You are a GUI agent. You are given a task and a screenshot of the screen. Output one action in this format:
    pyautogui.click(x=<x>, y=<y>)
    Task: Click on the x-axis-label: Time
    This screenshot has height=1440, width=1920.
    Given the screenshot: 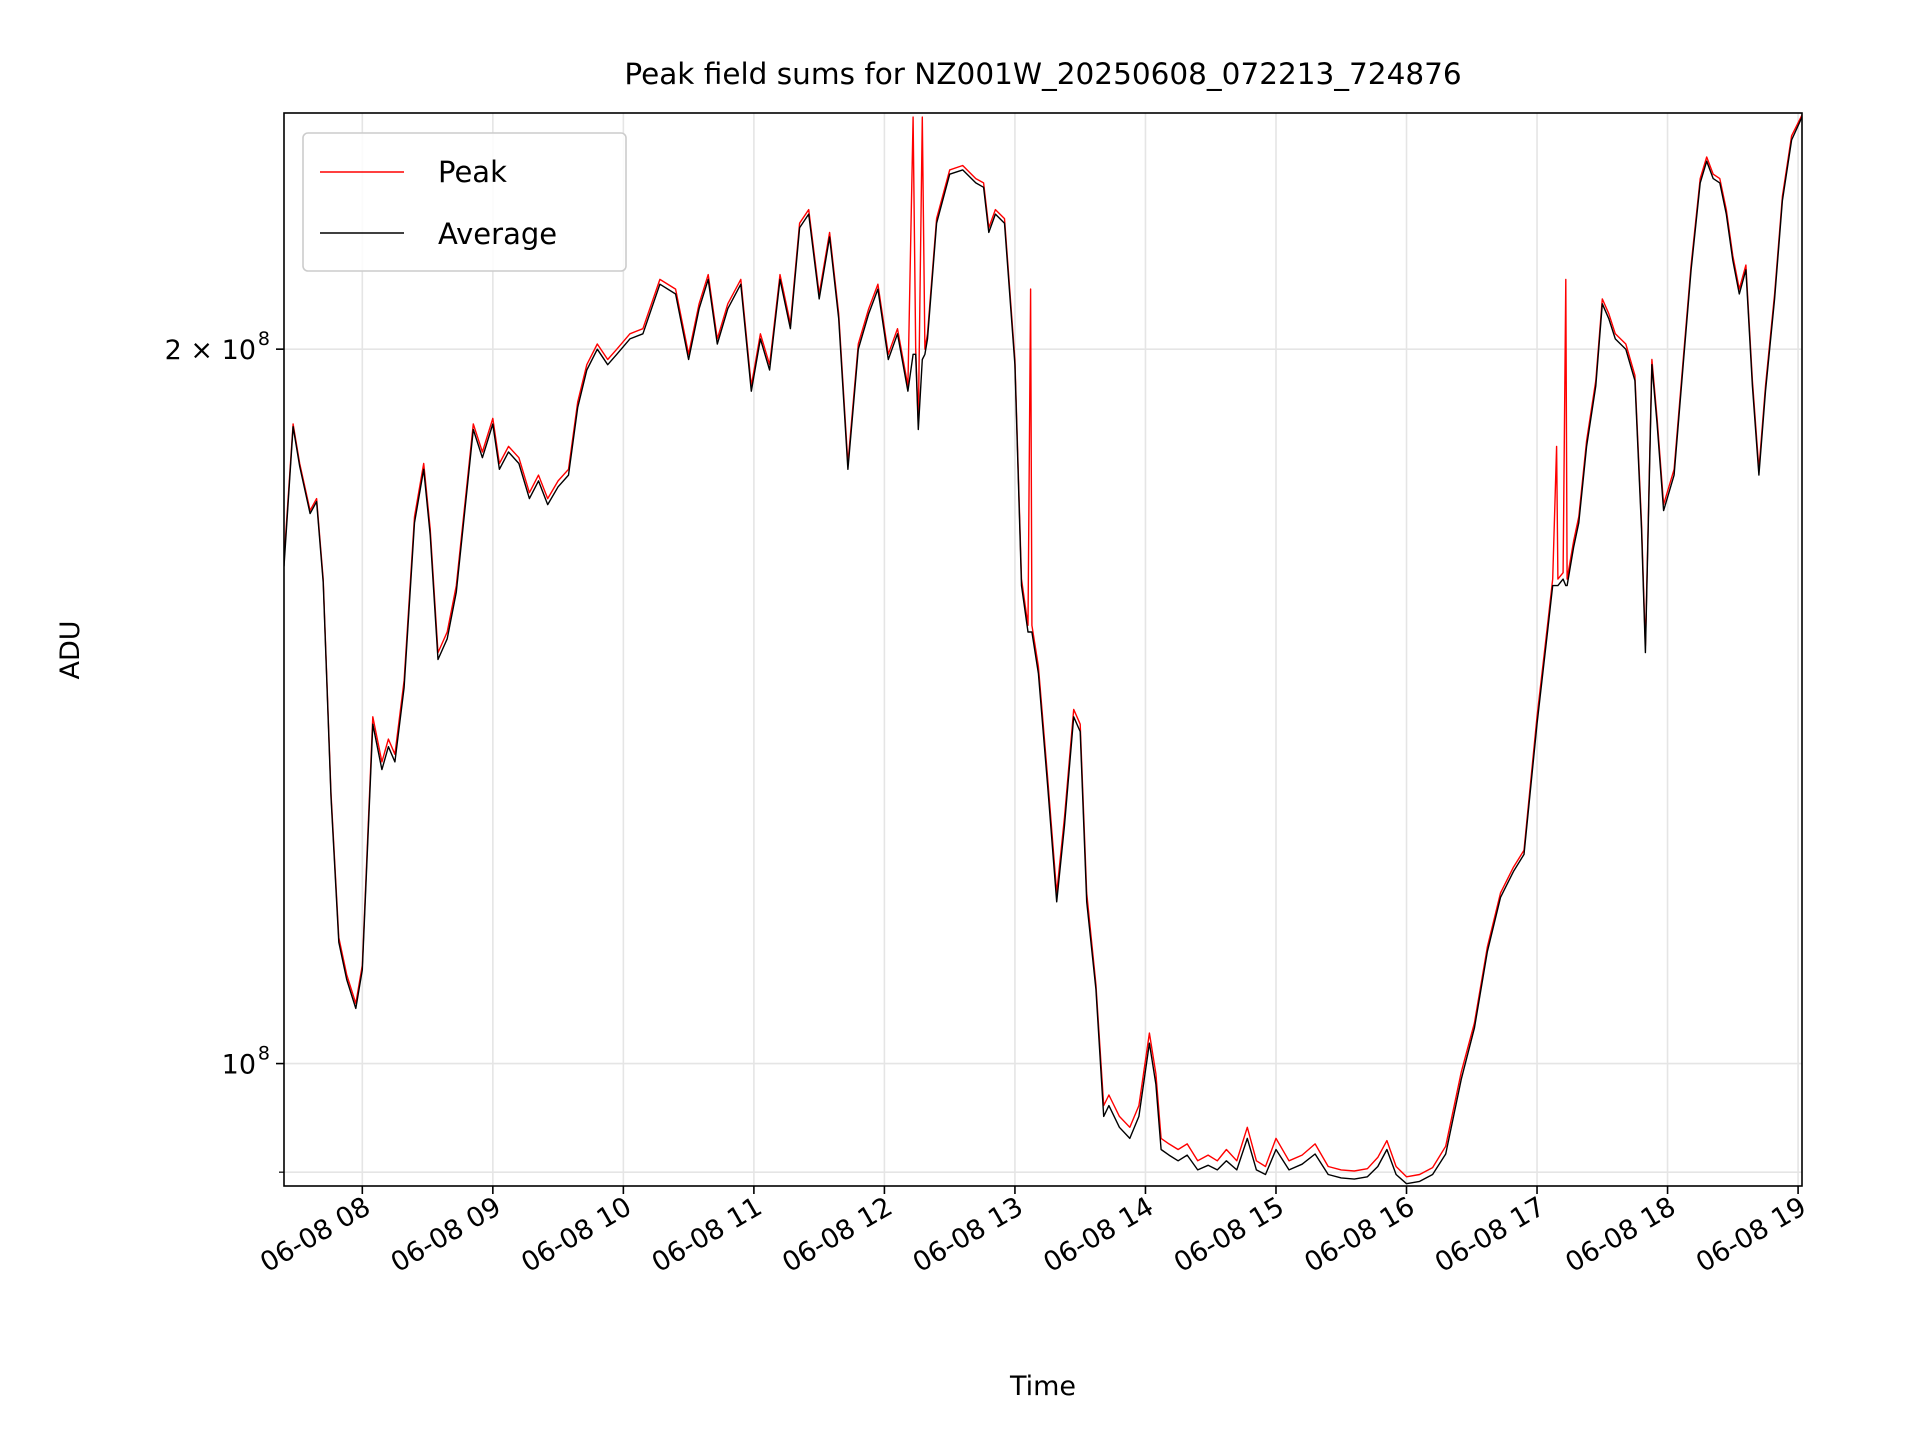 What is the action you would take?
    pyautogui.click(x=1042, y=1386)
    